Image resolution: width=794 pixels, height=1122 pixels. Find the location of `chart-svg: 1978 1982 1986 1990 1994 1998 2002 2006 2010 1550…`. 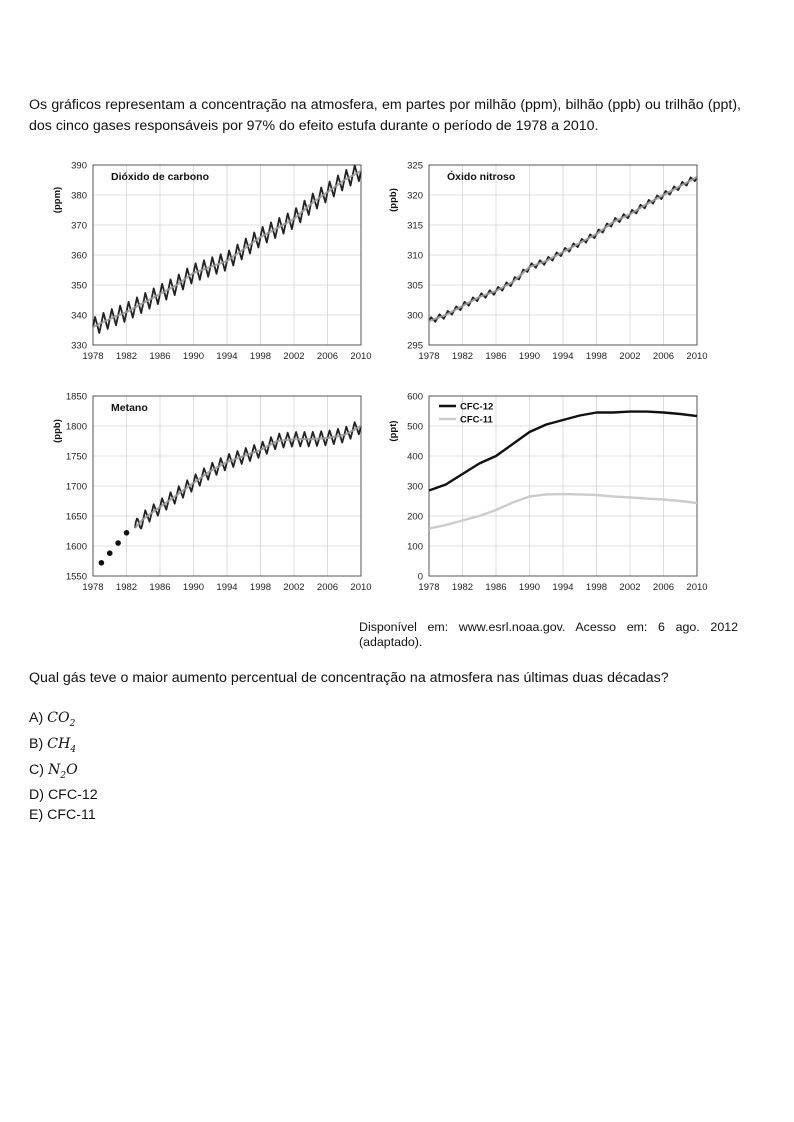

chart-svg: 1978 1982 1986 1990 1994 1998 2002 2006 2010 1550… is located at coordinates (212, 493).